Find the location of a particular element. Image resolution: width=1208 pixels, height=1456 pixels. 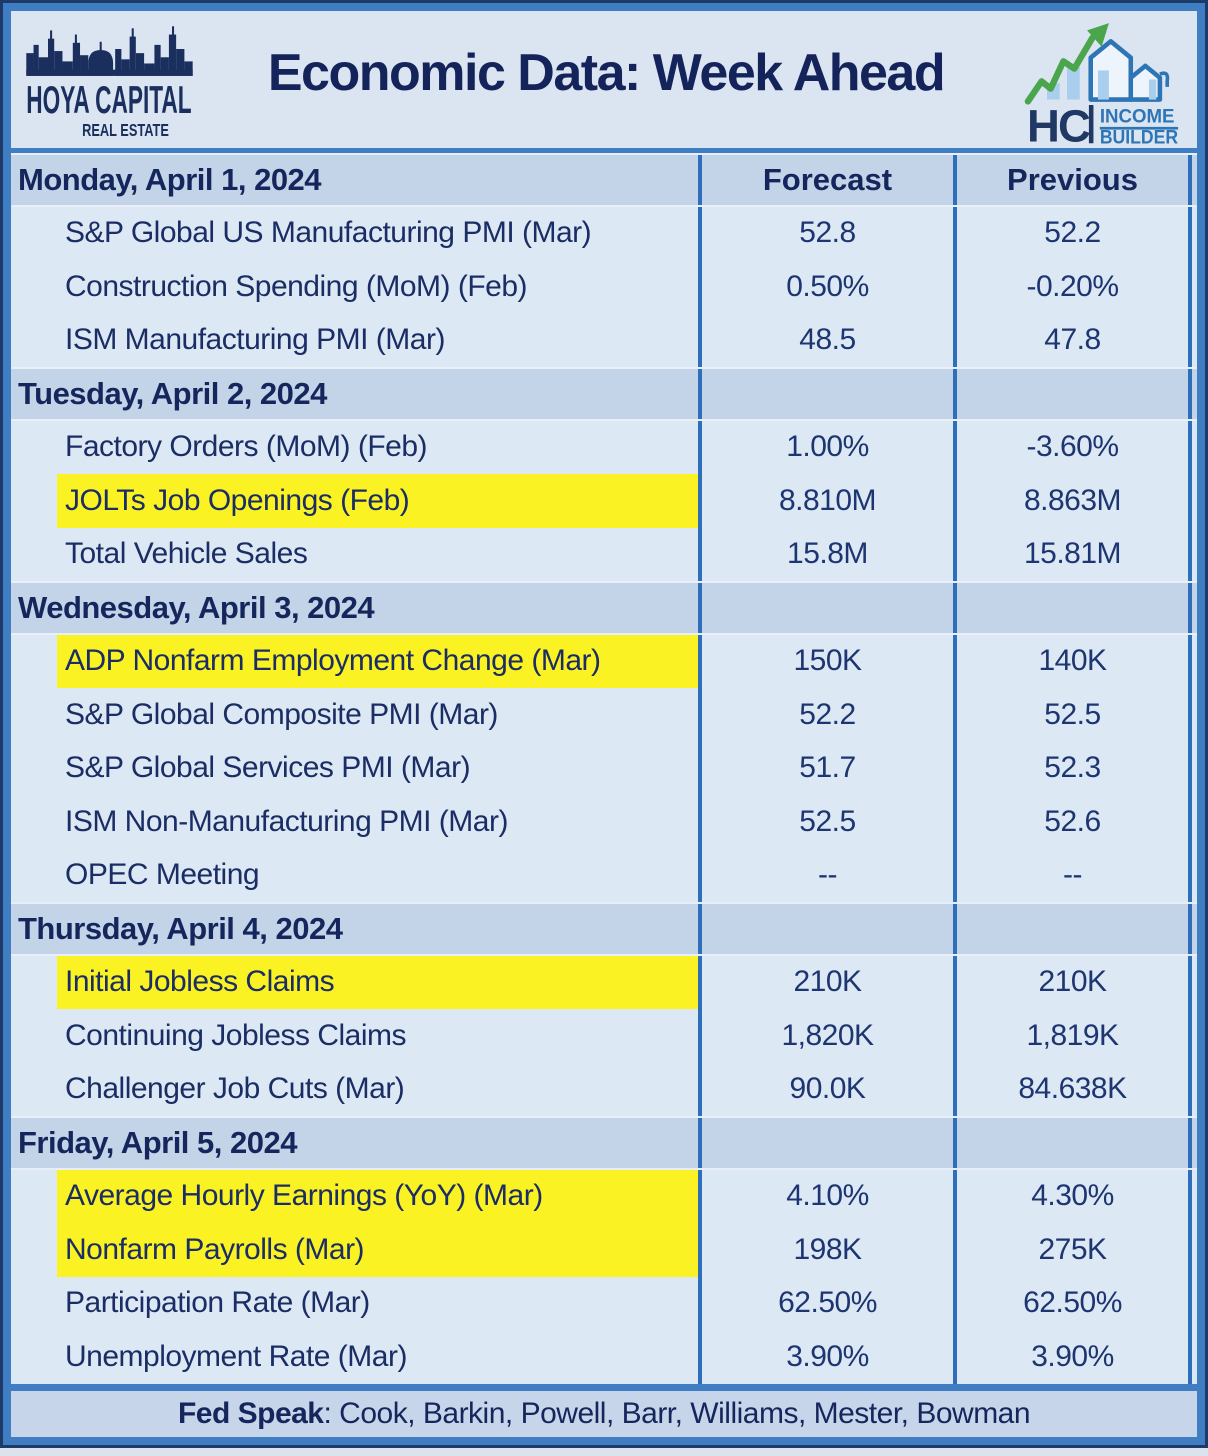

previous-value: 62.50% is located at coordinates (1070, 1303).